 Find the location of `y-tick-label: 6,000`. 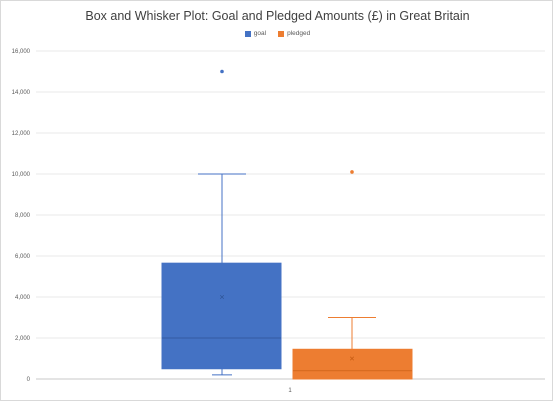

y-tick-label: 6,000 is located at coordinates (23, 257).